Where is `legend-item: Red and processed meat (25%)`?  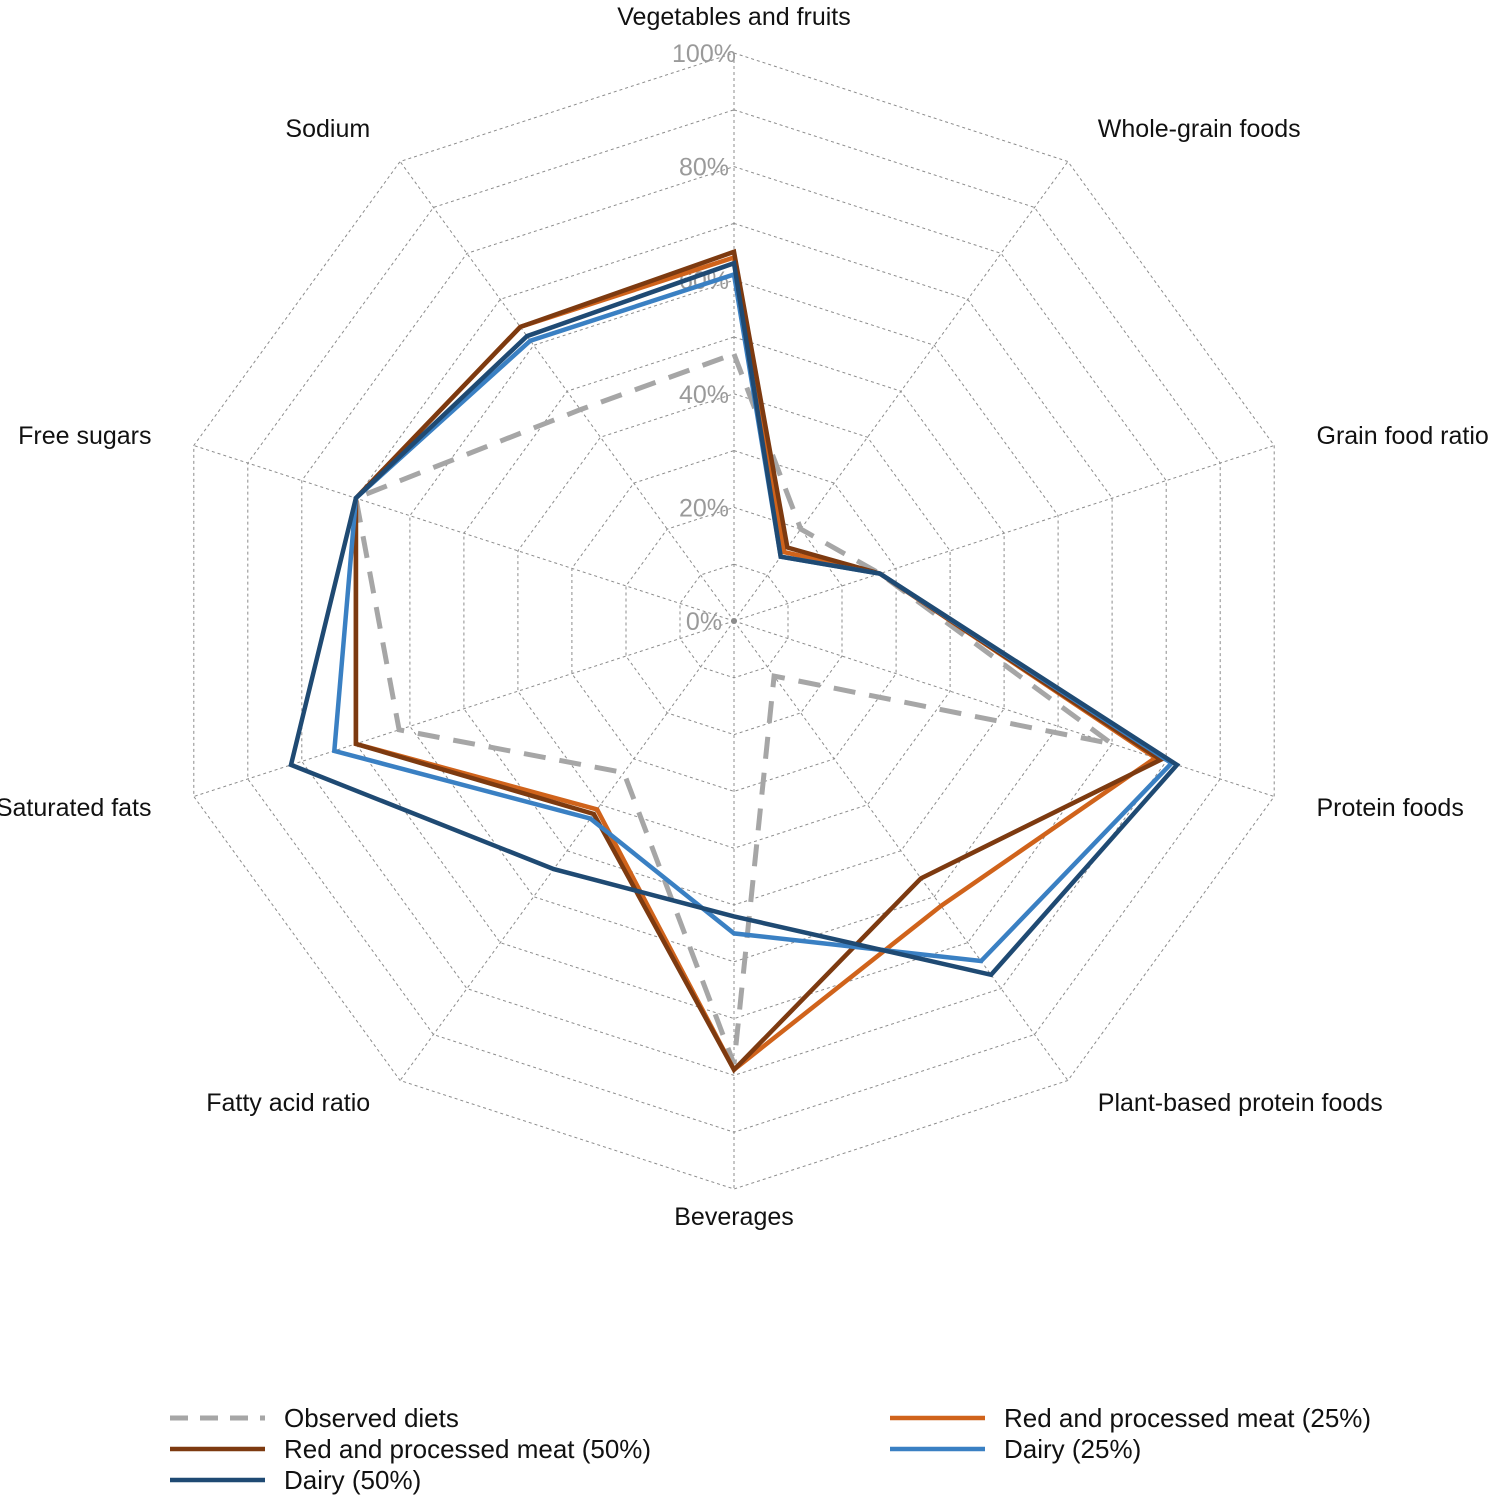 legend-item: Red and processed meat (25%) is located at coordinates (1130, 1418).